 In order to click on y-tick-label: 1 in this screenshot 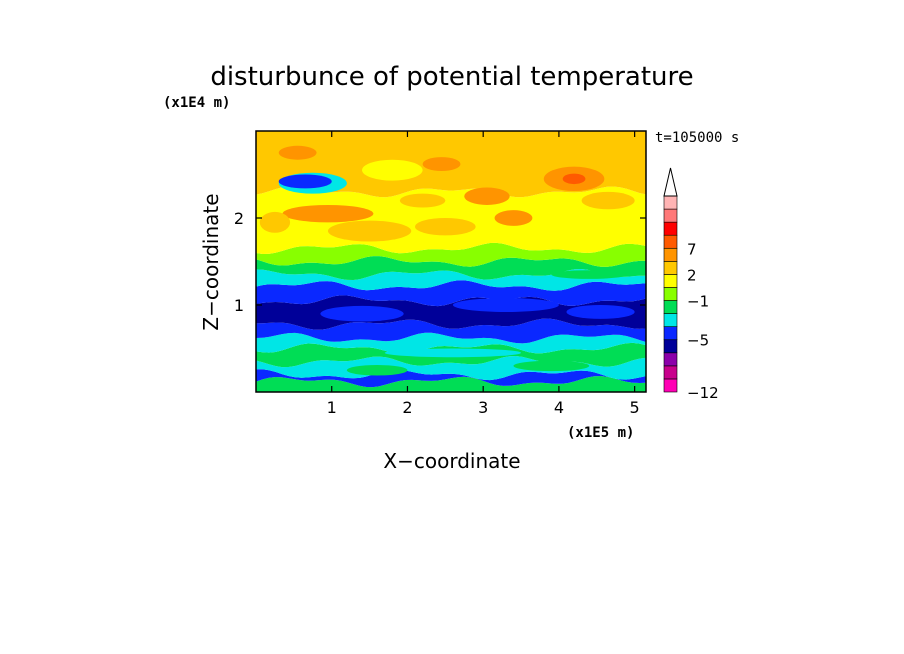, I will do `click(239, 305)`.